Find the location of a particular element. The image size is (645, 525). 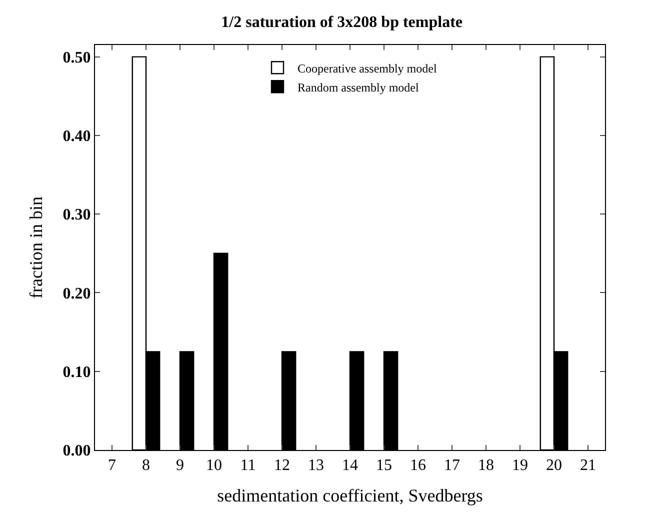

y-tick-label: 0.00 is located at coordinates (76, 451).